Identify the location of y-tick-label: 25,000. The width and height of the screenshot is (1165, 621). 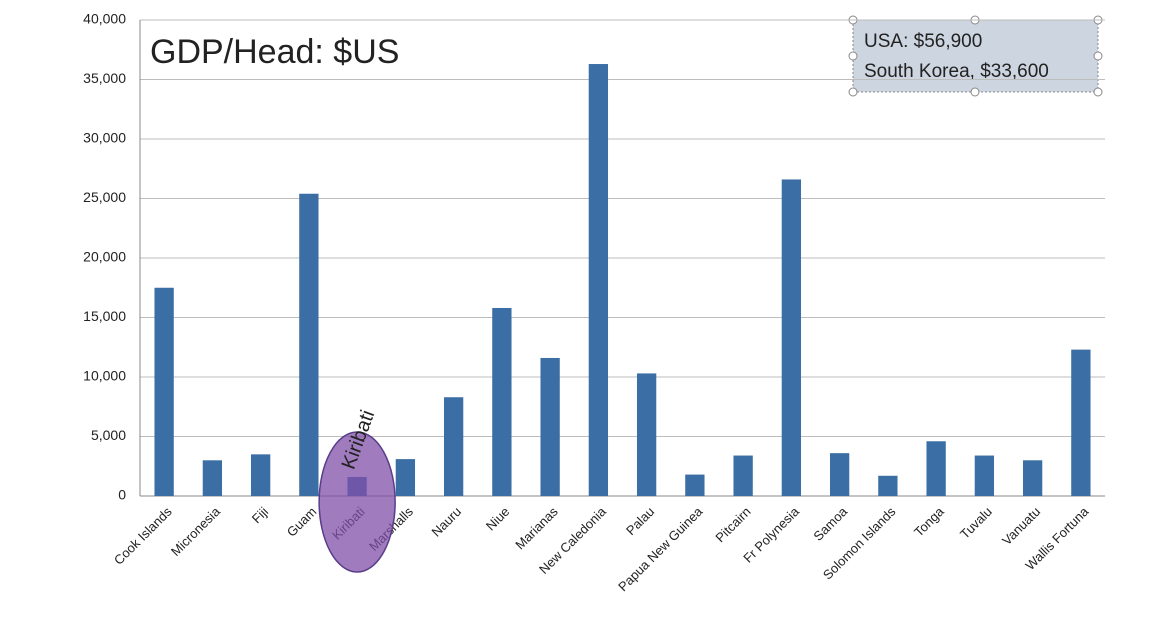
(104, 197).